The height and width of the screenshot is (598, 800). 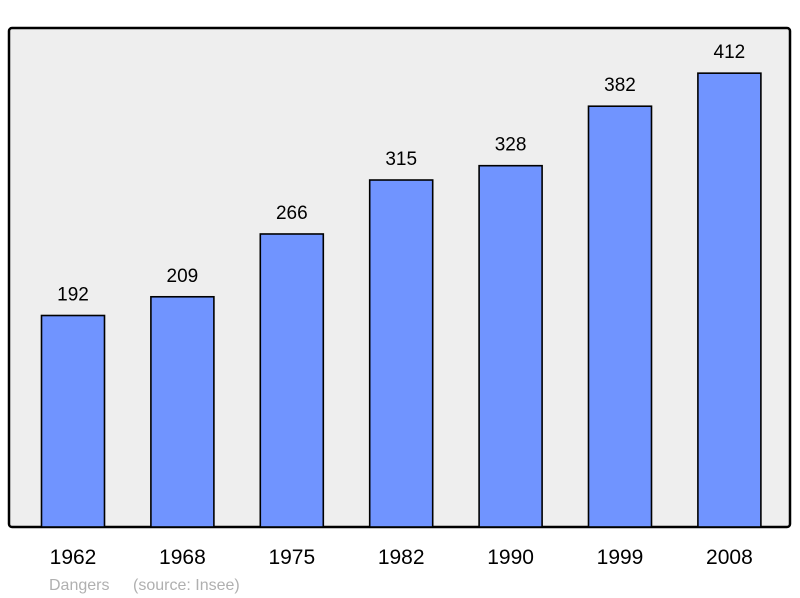 I want to click on x-tick-label-1982: 1982, so click(x=401, y=557).